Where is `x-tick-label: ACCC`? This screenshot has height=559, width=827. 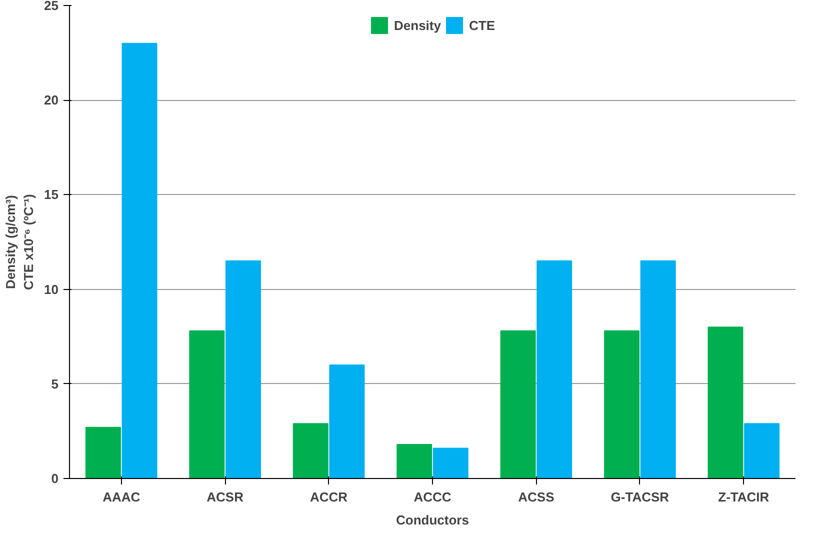
x-tick-label: ACCC is located at coordinates (433, 497).